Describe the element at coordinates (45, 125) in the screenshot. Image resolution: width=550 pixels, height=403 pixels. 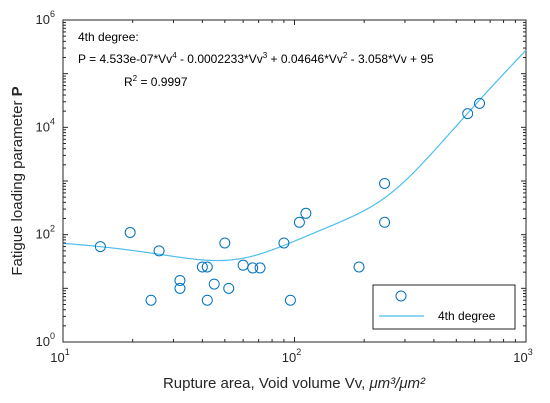
I see `y-tick-label: 10⁴` at that location.